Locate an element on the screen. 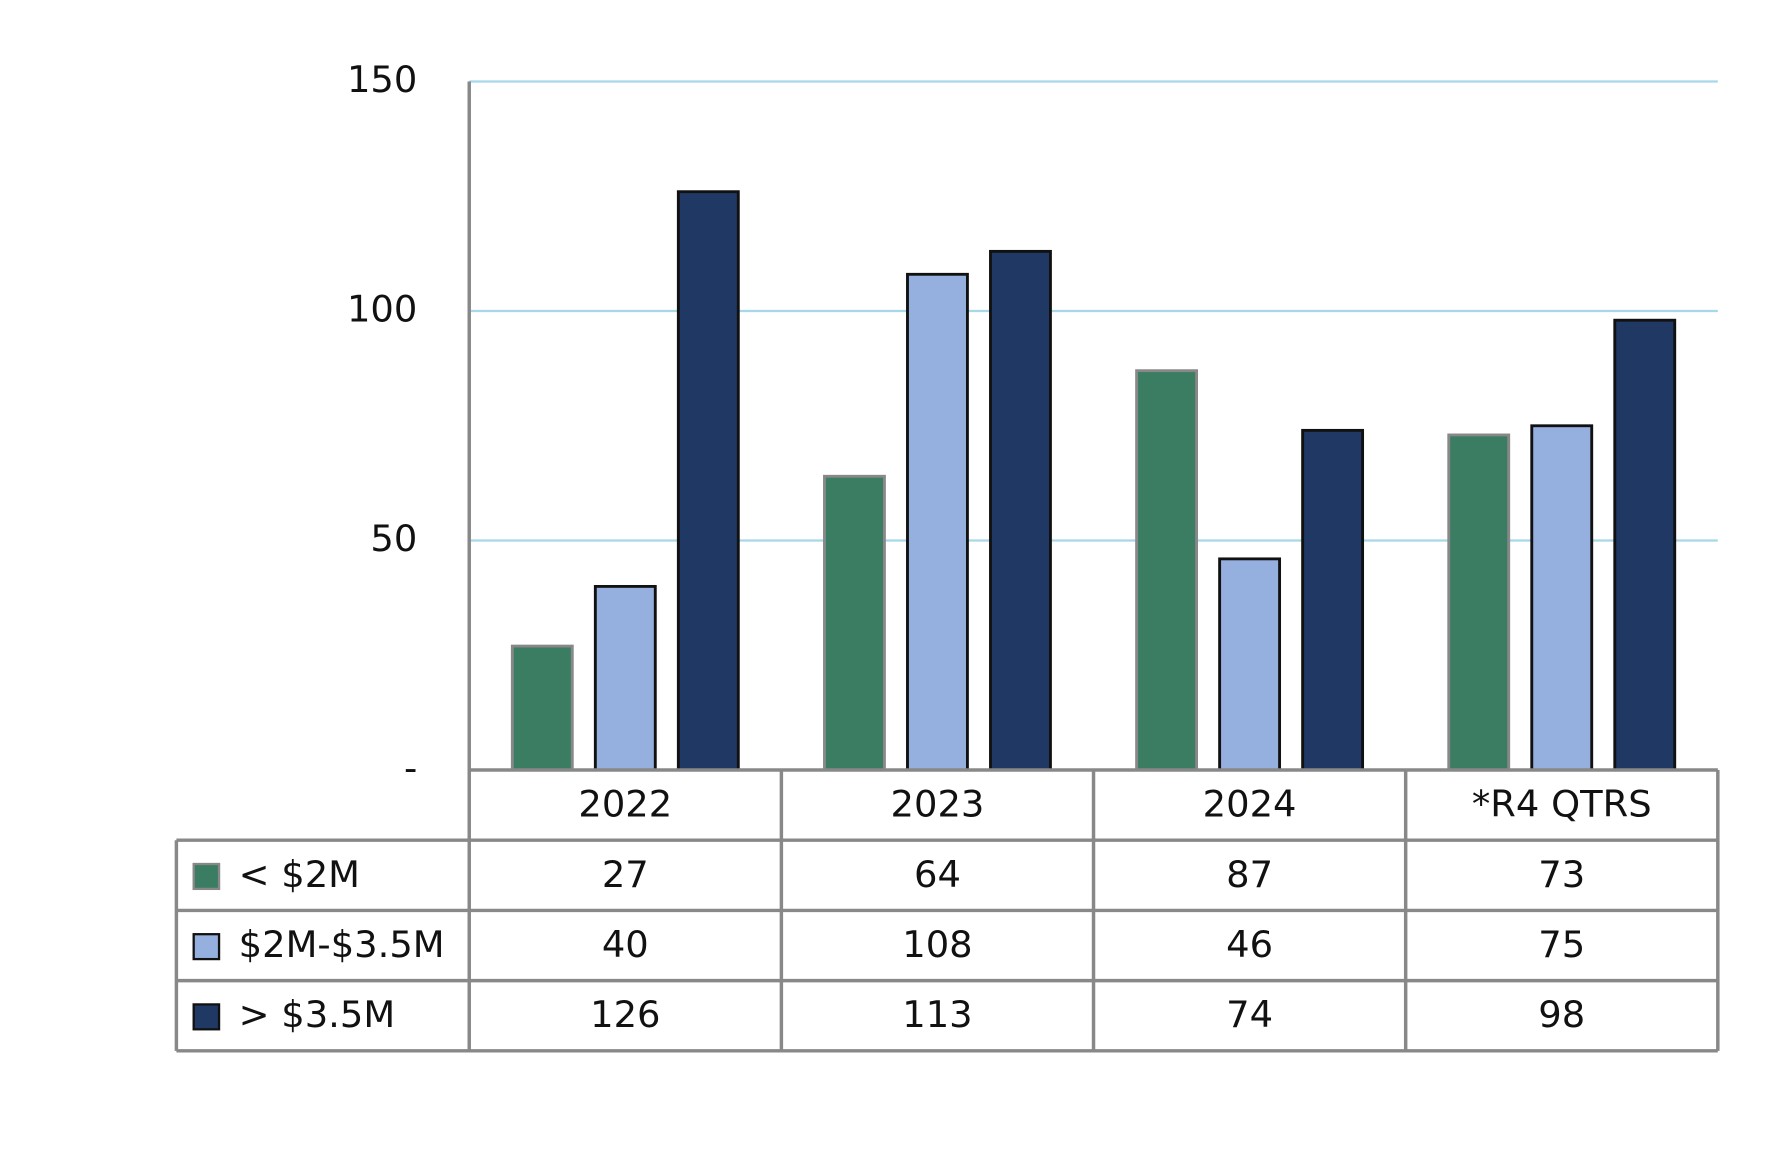 This screenshot has width=1787, height=1155. table-value: 98 is located at coordinates (1561, 1015).